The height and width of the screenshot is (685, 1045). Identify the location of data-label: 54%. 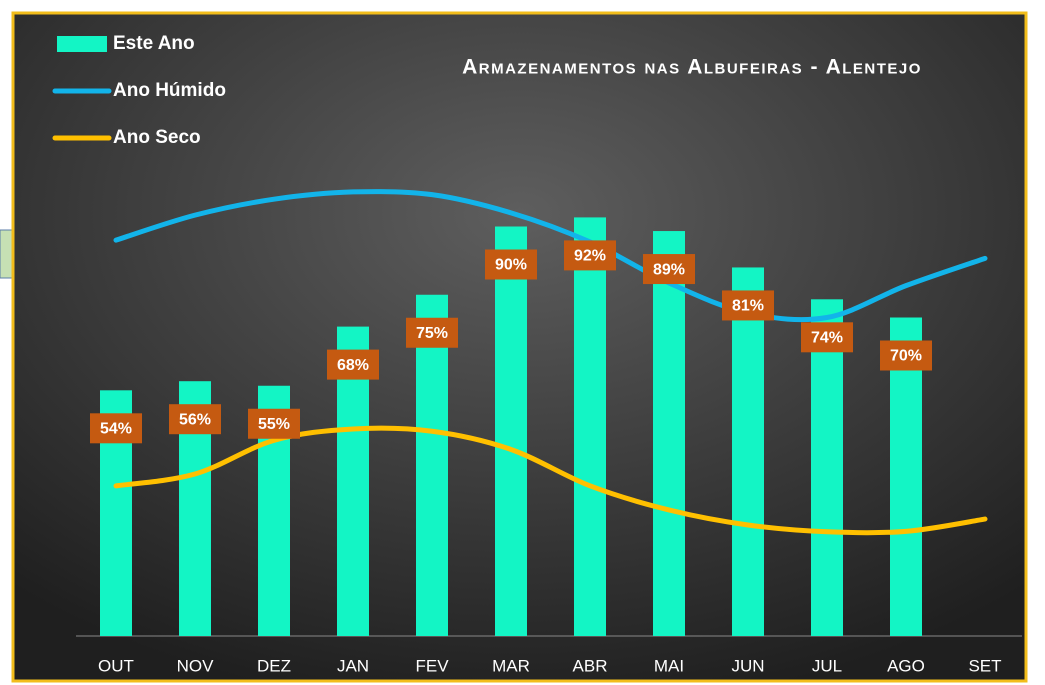
(116, 429).